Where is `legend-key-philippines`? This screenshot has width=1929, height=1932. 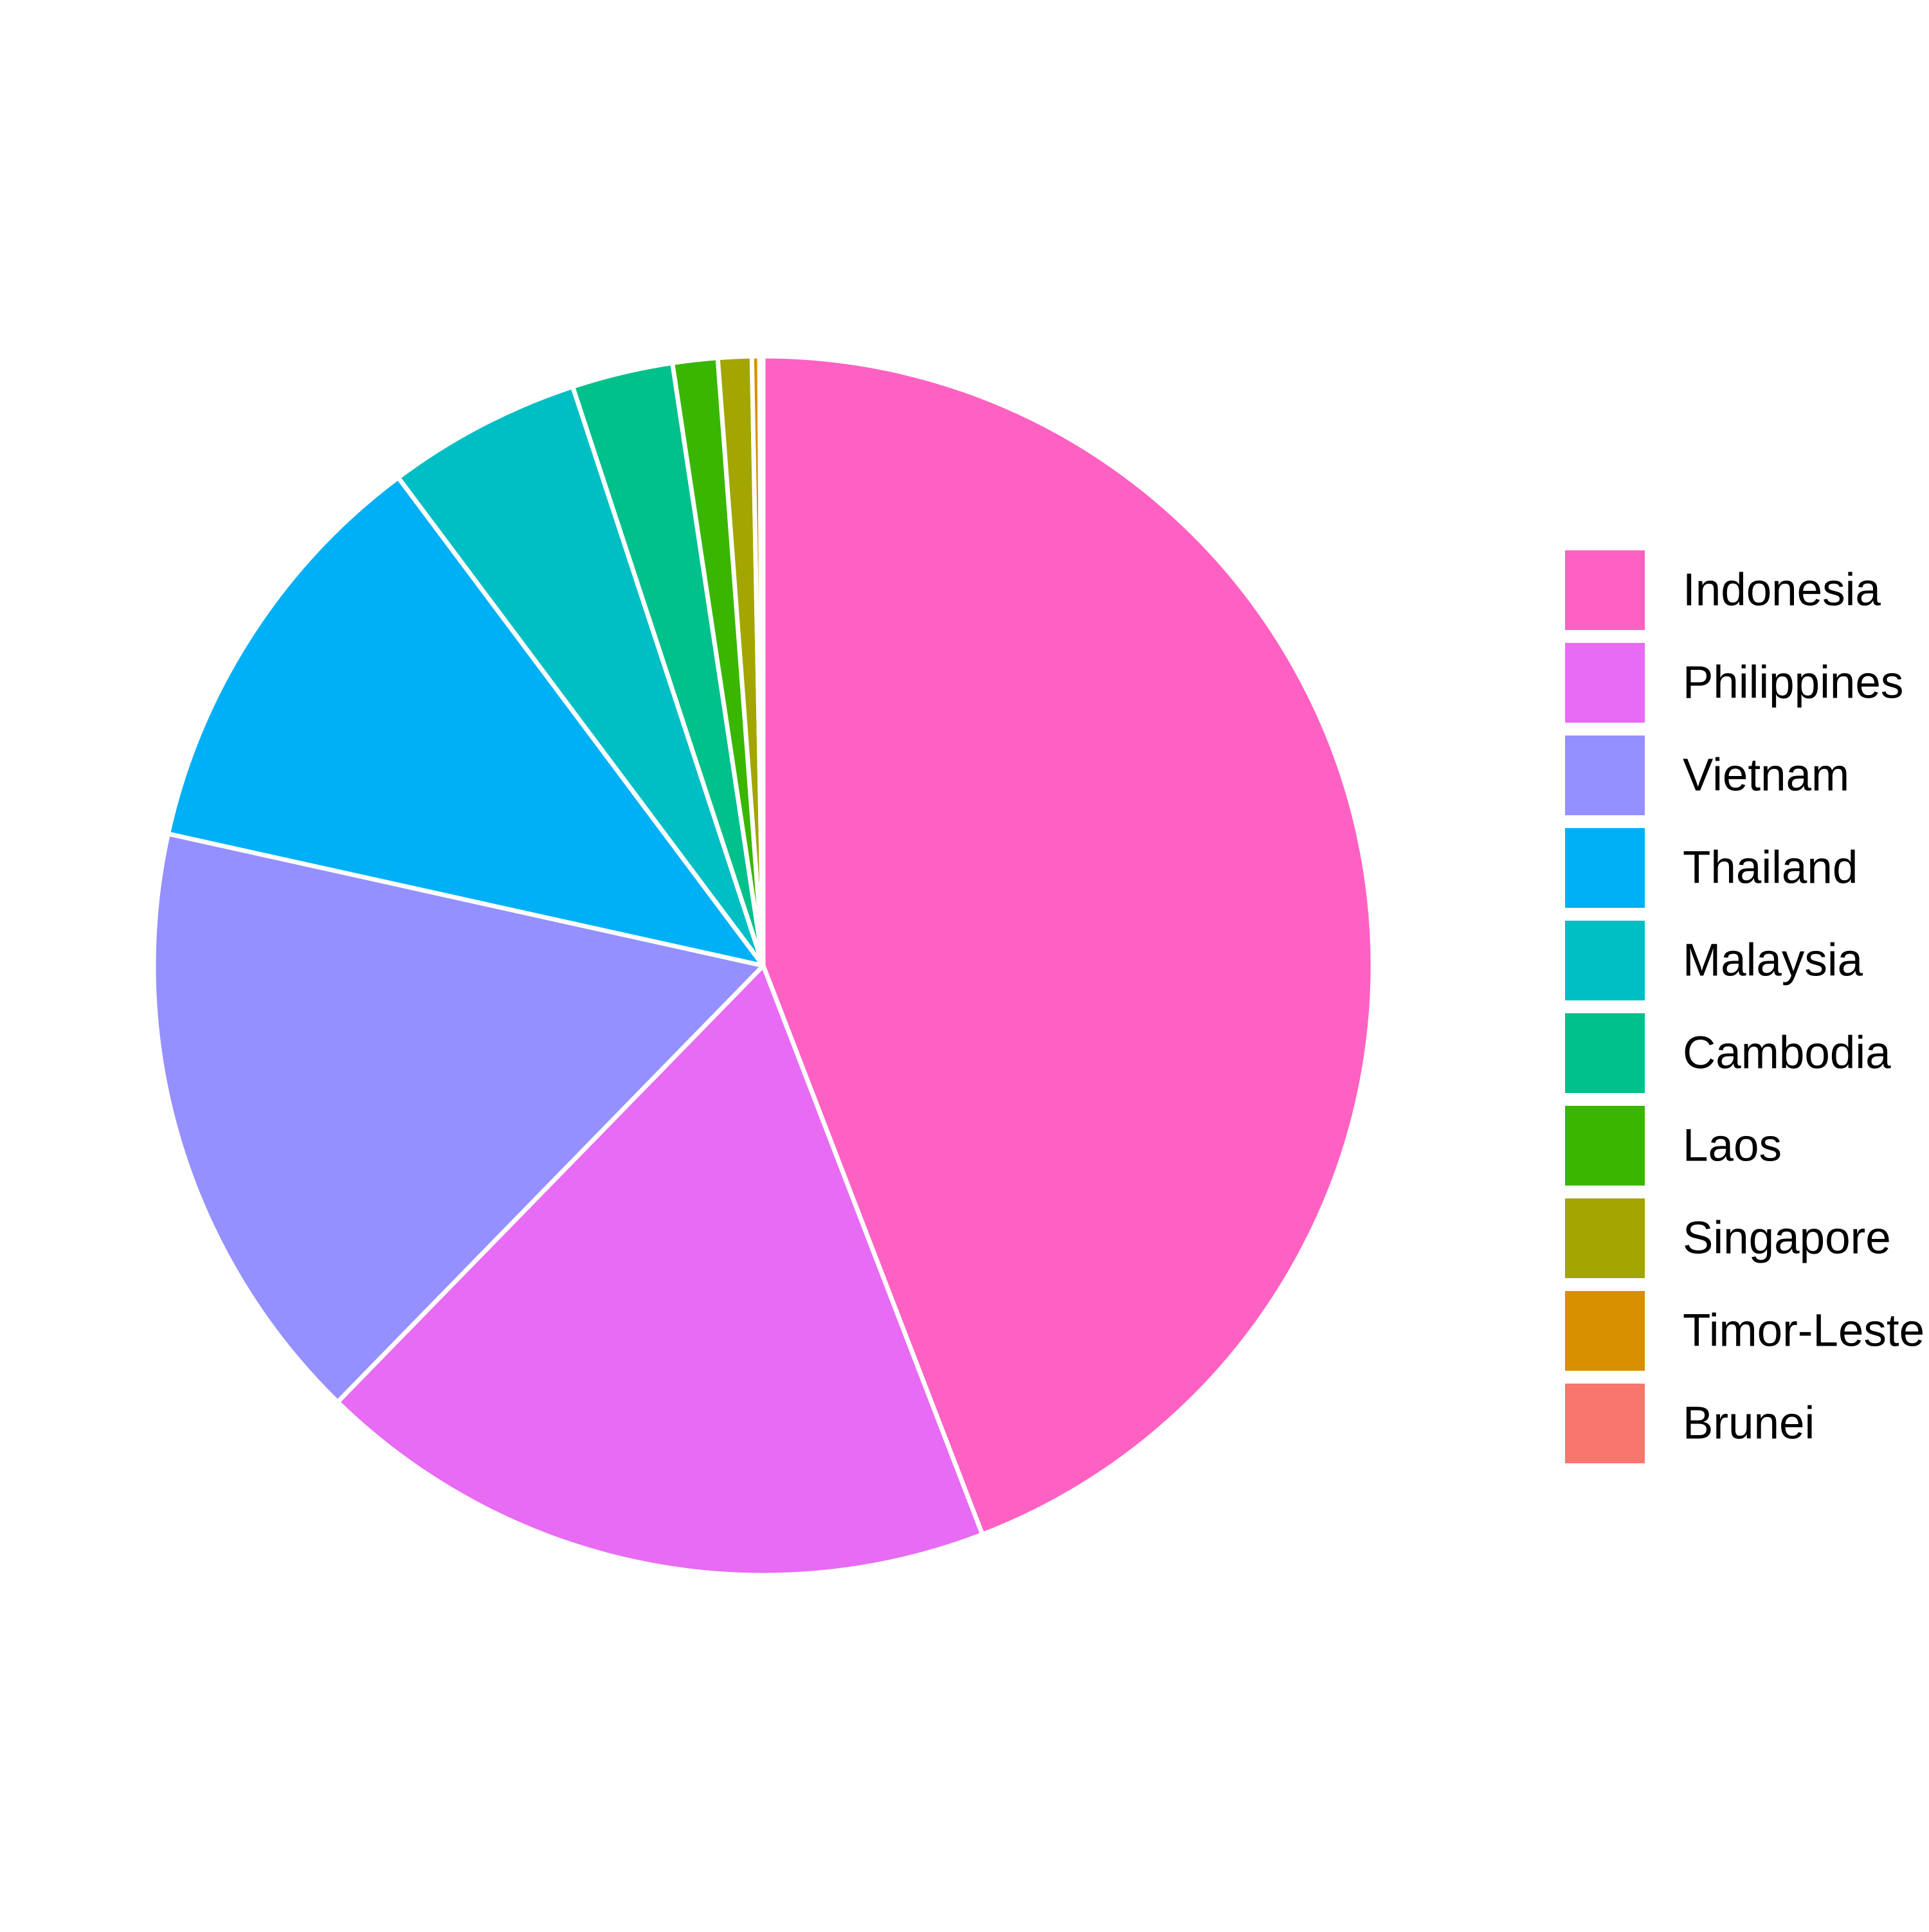 legend-key-philippines is located at coordinates (1605, 683).